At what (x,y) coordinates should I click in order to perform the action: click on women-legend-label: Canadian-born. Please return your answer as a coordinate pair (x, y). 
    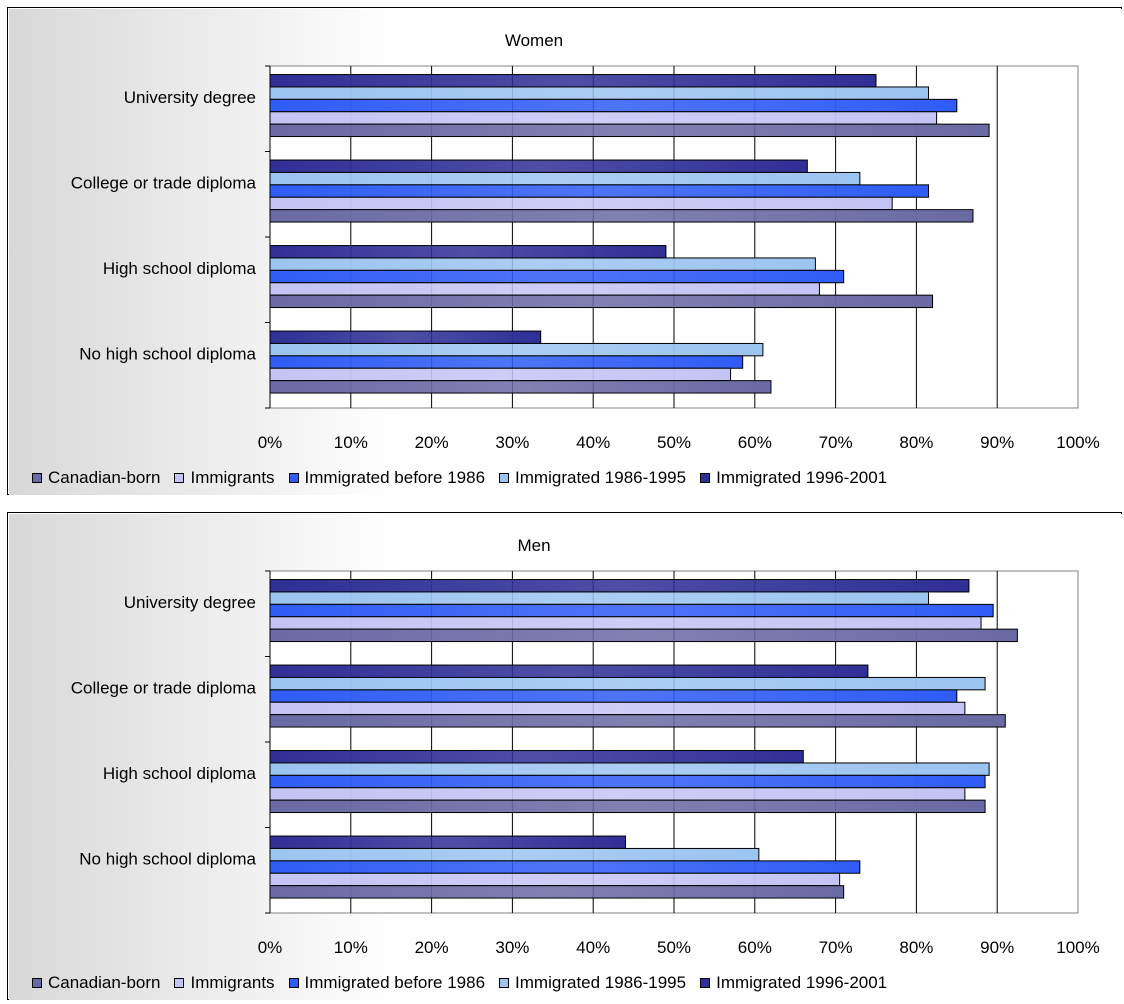
    Looking at the image, I should click on (104, 477).